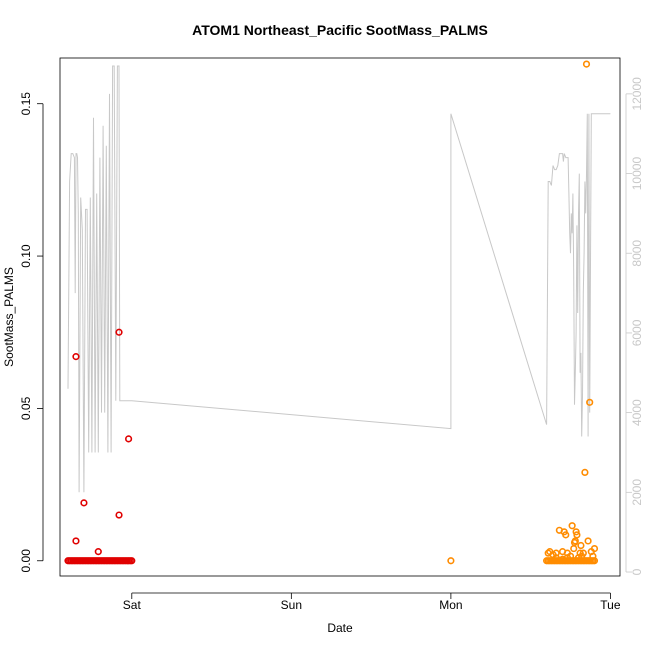 The width and height of the screenshot is (650, 650). What do you see at coordinates (26, 408) in the screenshot?
I see `y-tick-label: 0.05` at bounding box center [26, 408].